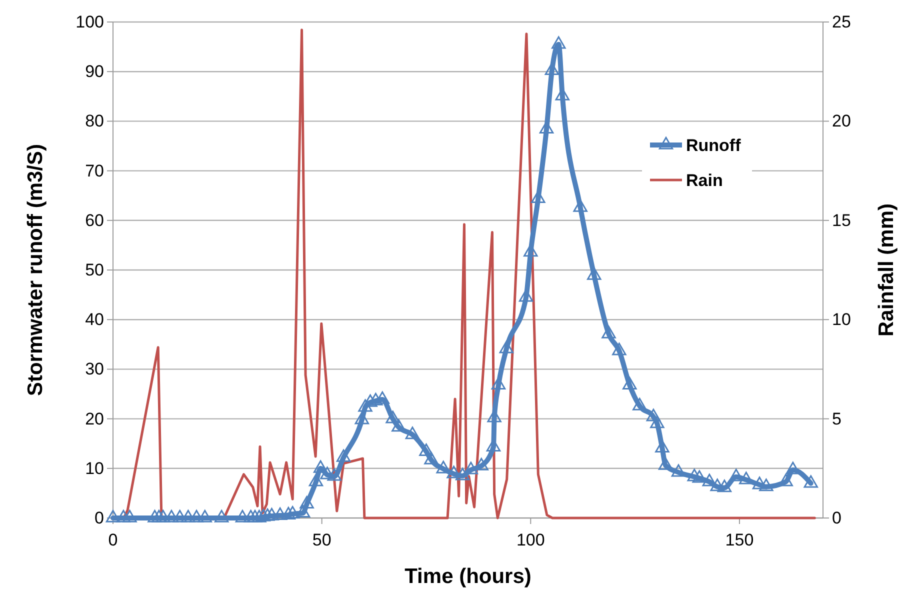 This screenshot has height=589, width=905. I want to click on x-tick-label: 50, so click(322, 540).